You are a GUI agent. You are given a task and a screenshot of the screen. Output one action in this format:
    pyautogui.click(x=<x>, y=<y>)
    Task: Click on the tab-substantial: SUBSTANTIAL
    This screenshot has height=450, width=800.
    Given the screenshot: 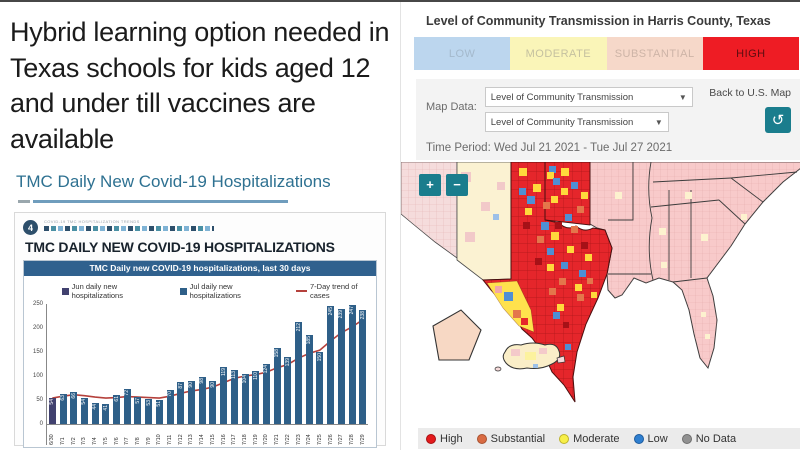 What is the action you would take?
    pyautogui.click(x=654, y=53)
    